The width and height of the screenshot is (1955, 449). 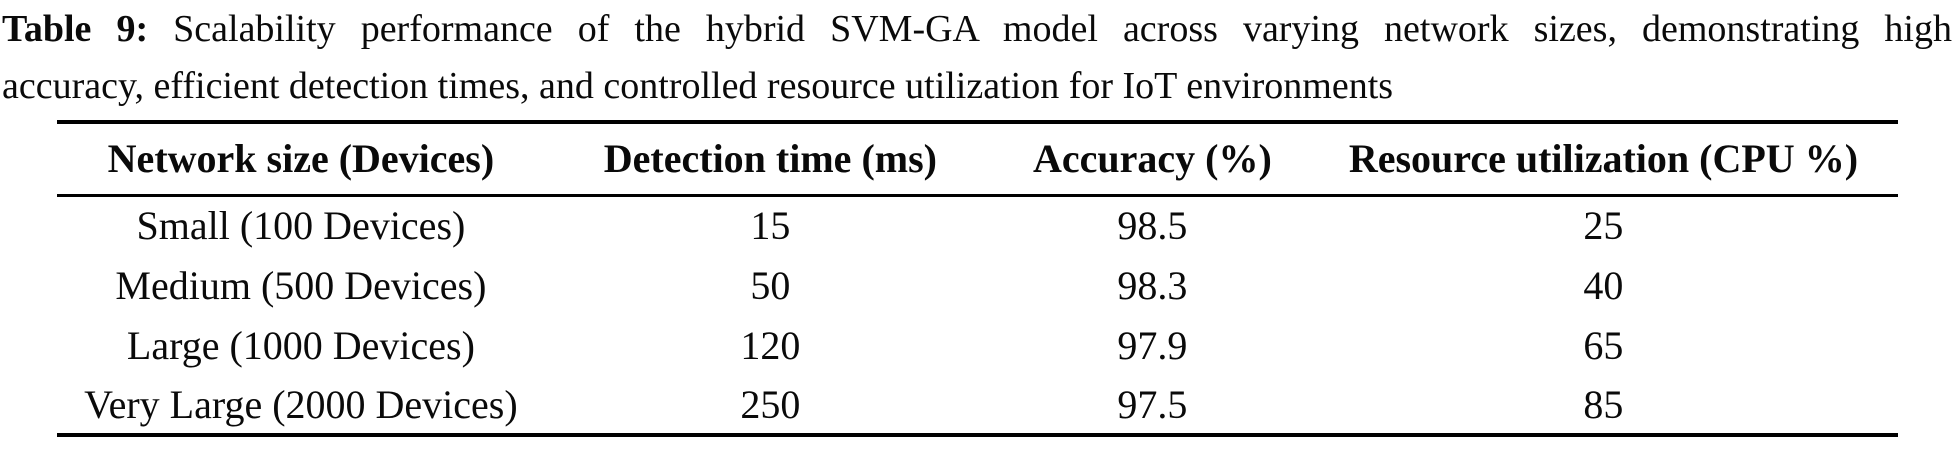 I want to click on table-cell: 97.5, so click(x=1152, y=406).